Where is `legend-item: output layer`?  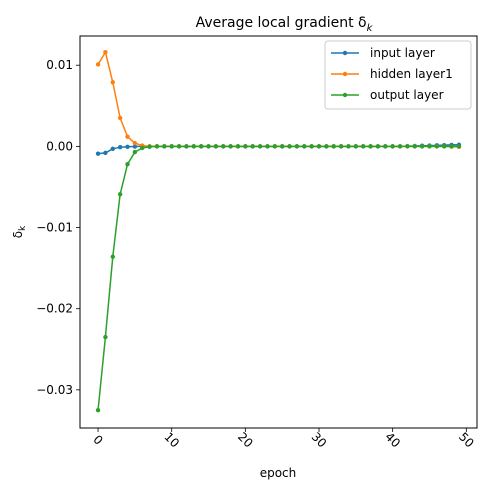 legend-item: output layer is located at coordinates (387, 95).